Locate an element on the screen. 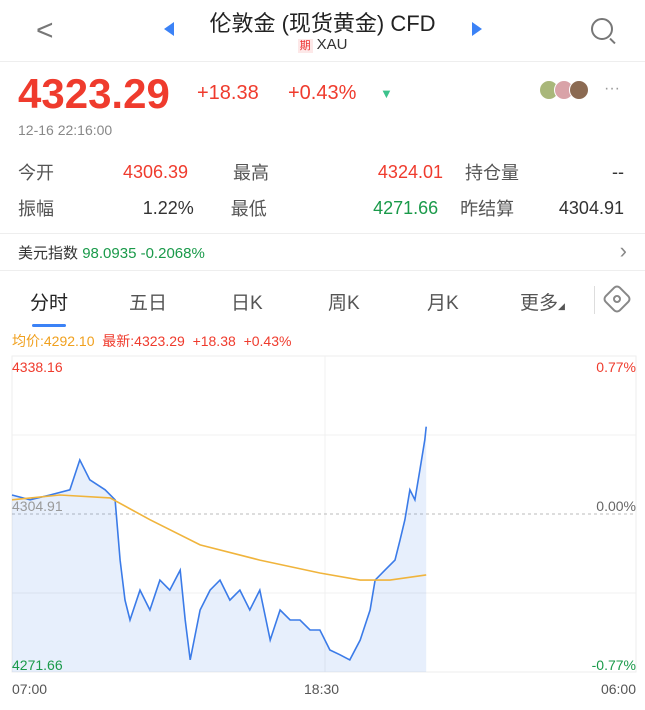 The image size is (645, 710). stats-row: 今开 4306.39 最高 4324.01 持仓量 -- is located at coordinates (321, 172).